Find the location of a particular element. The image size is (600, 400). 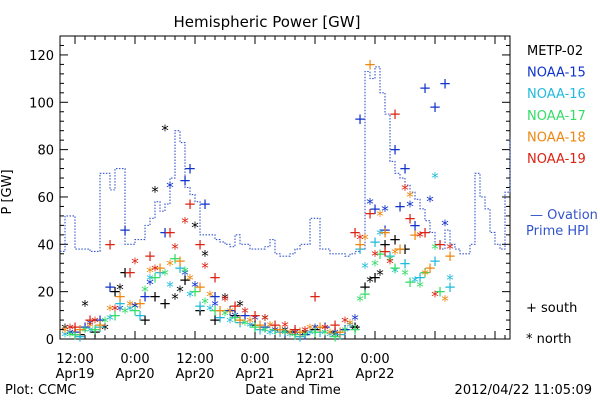

ovation-legend-line2: Prime HPI is located at coordinates (557, 231).